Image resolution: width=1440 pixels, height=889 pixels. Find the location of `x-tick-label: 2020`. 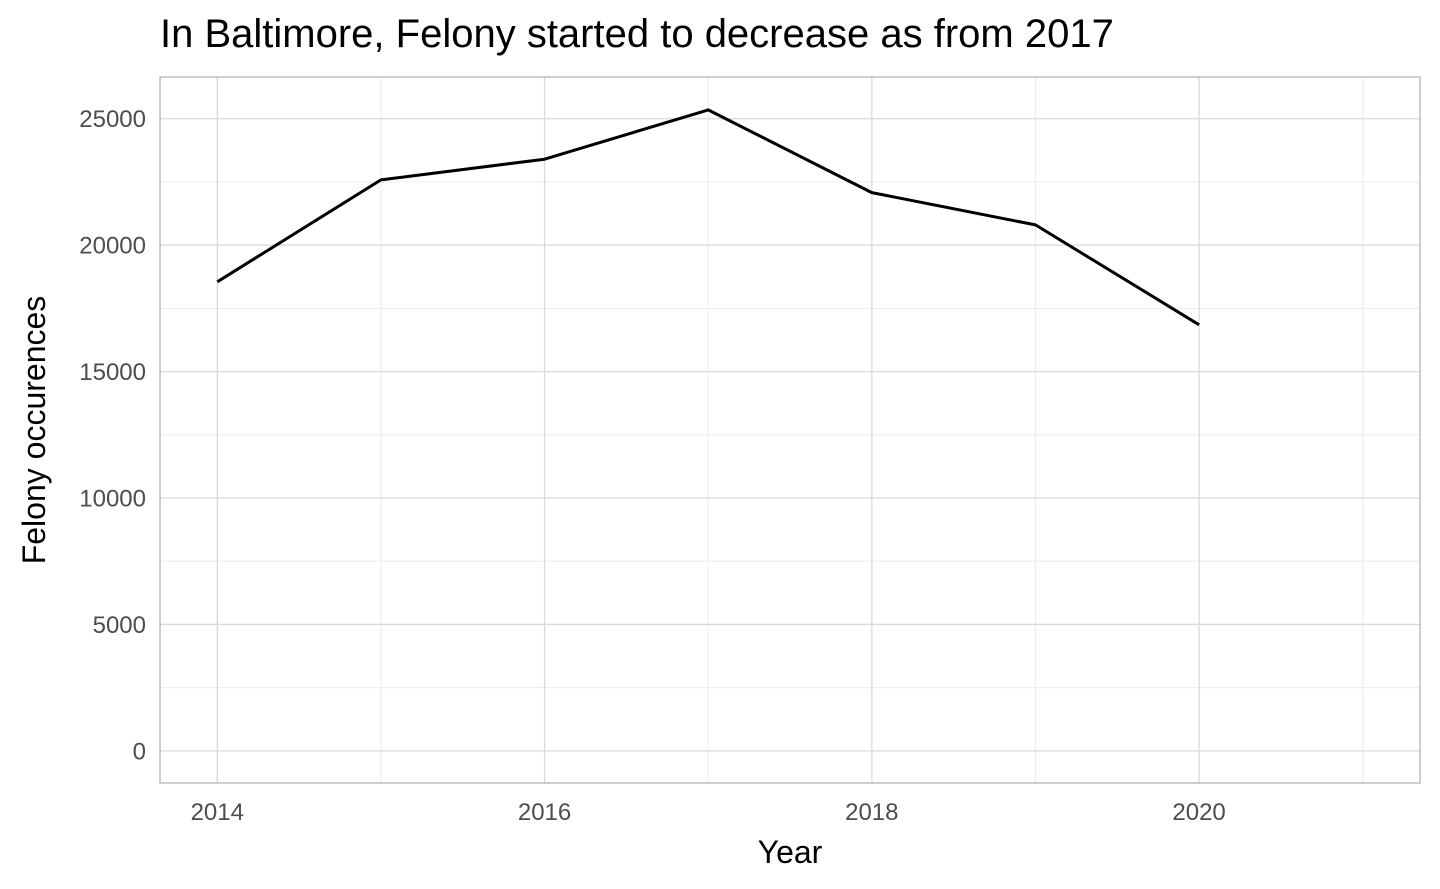

x-tick-label: 2020 is located at coordinates (1198, 812).